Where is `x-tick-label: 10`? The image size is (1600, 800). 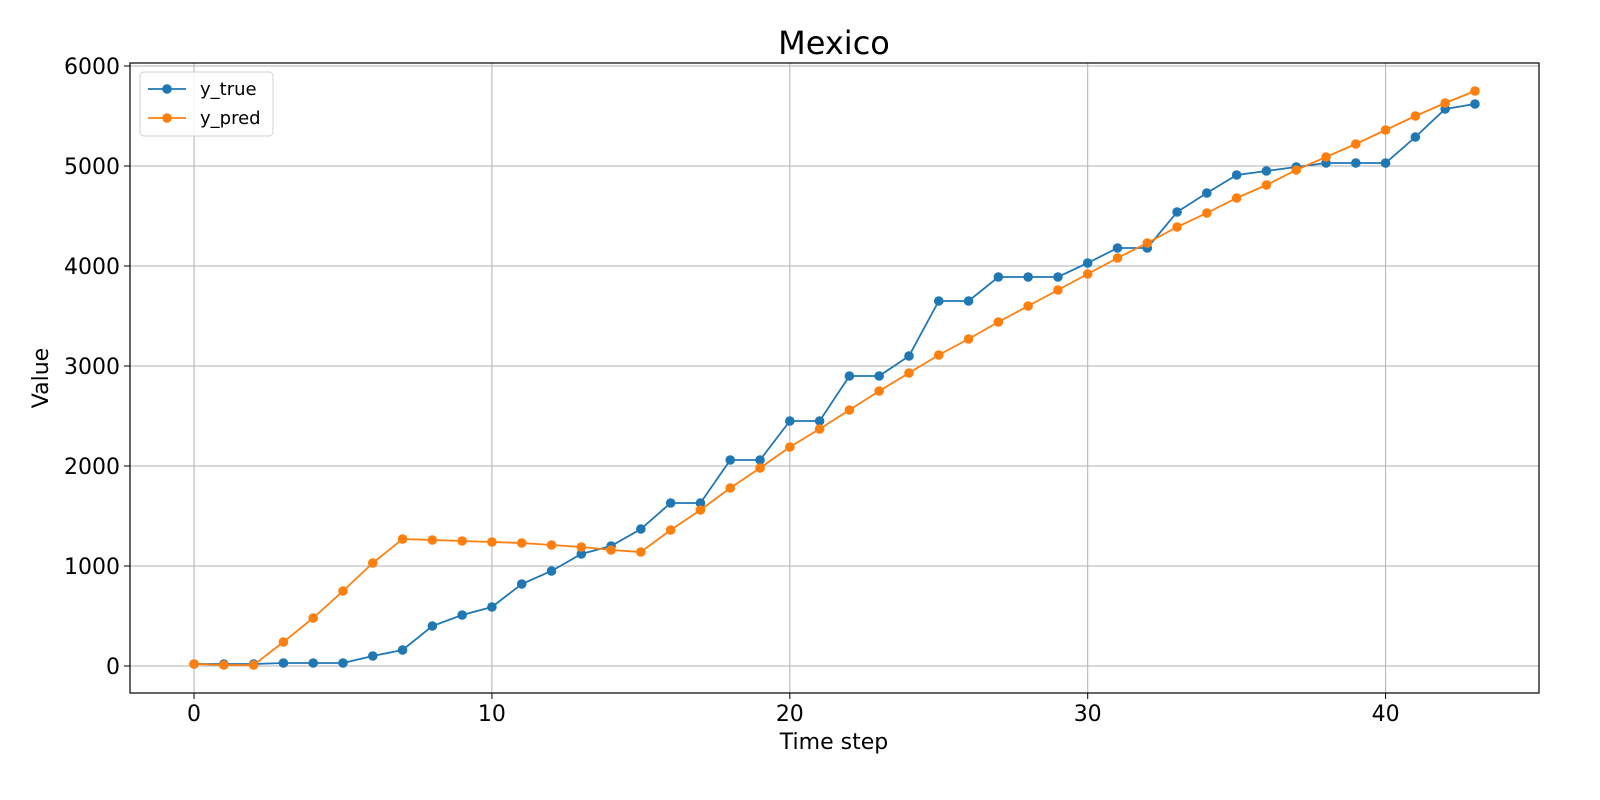 x-tick-label: 10 is located at coordinates (492, 714).